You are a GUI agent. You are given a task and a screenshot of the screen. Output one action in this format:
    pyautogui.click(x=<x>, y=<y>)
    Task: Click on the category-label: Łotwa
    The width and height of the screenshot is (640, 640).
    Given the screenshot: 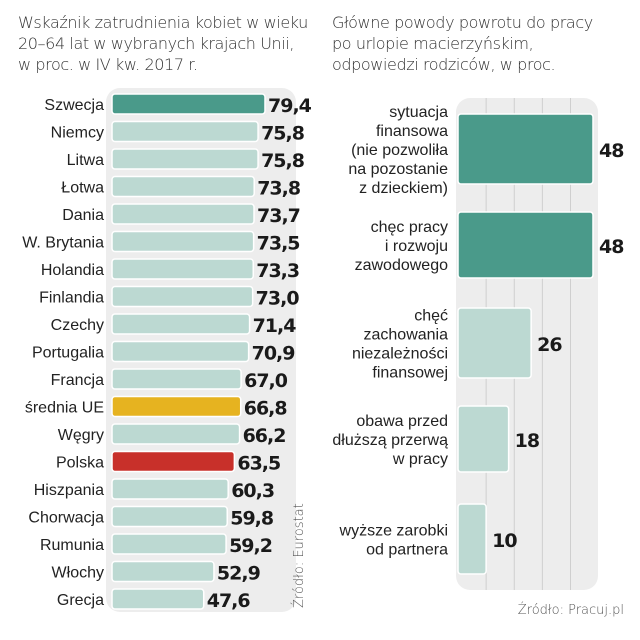 What is the action you would take?
    pyautogui.click(x=82, y=188)
    